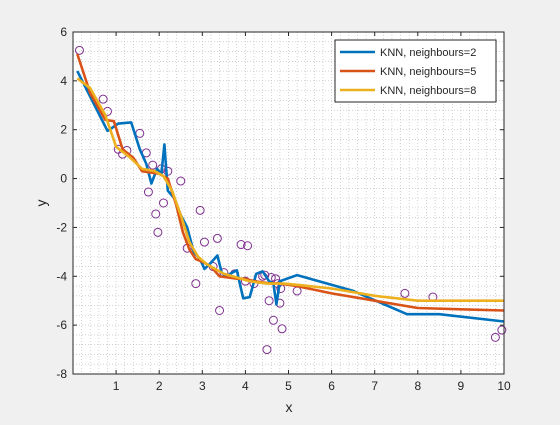  Describe the element at coordinates (63, 81) in the screenshot. I see `y-tick-label: 4` at that location.